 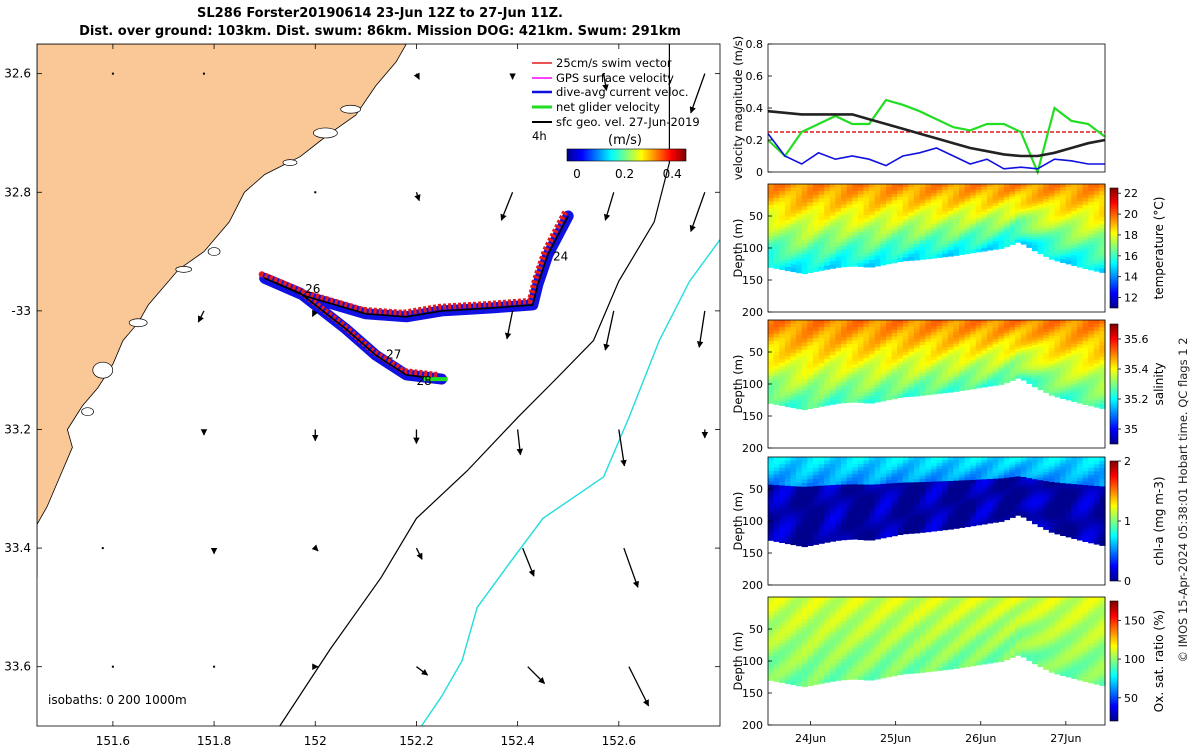 What do you see at coordinates (625, 140) in the screenshot?
I see `colorbar-unit-label: (m/s)` at bounding box center [625, 140].